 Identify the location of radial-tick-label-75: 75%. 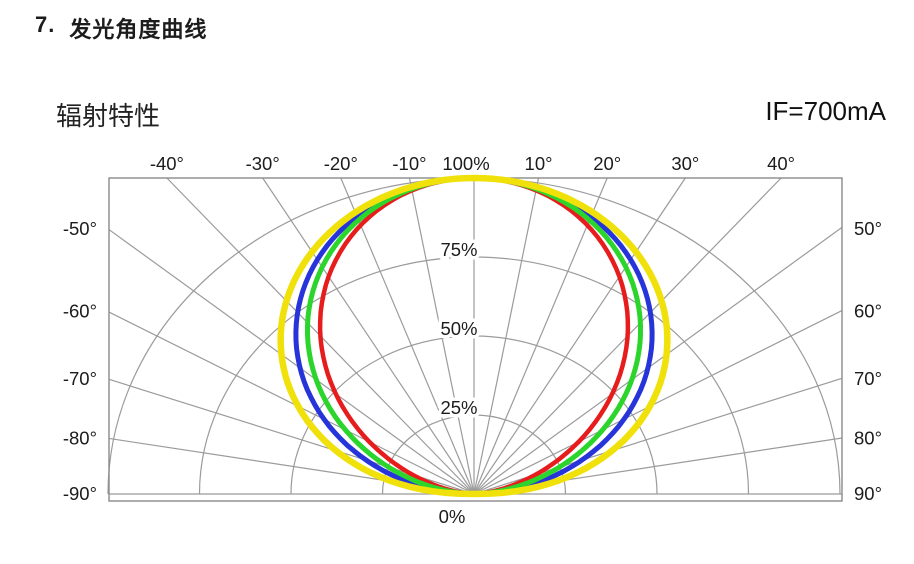
(458, 249).